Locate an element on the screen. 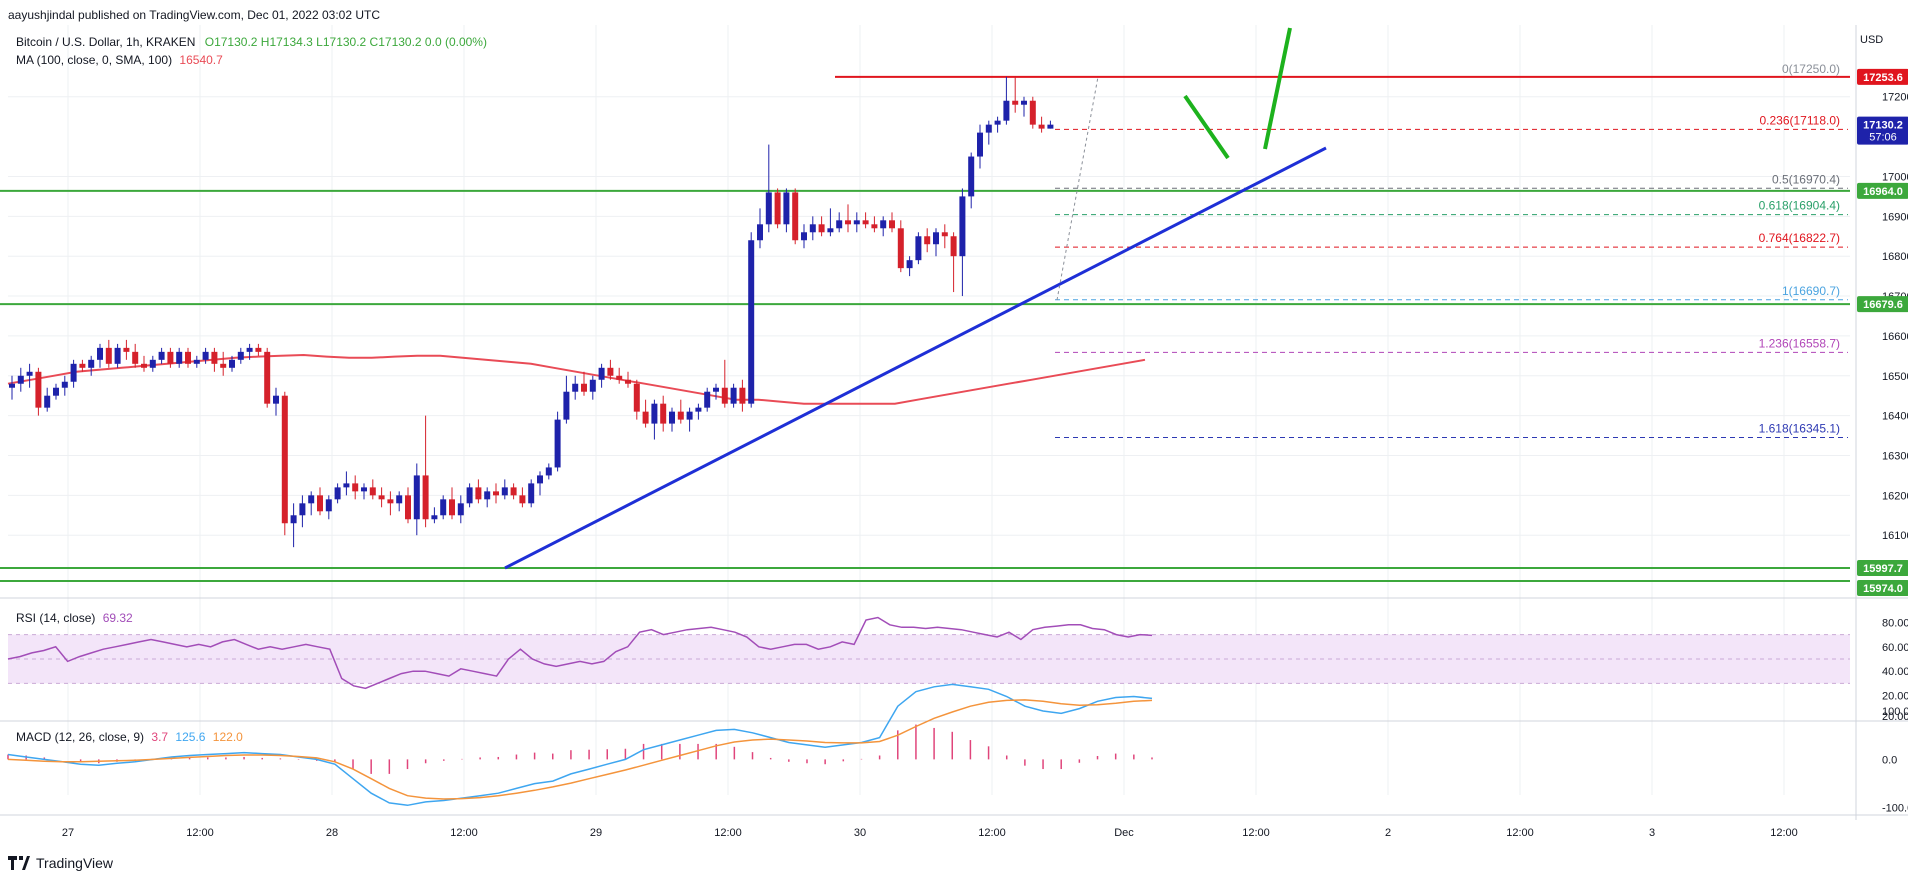 Image resolution: width=1908 pixels, height=879 pixels. projection-down-arrow is located at coordinates (1206, 127).